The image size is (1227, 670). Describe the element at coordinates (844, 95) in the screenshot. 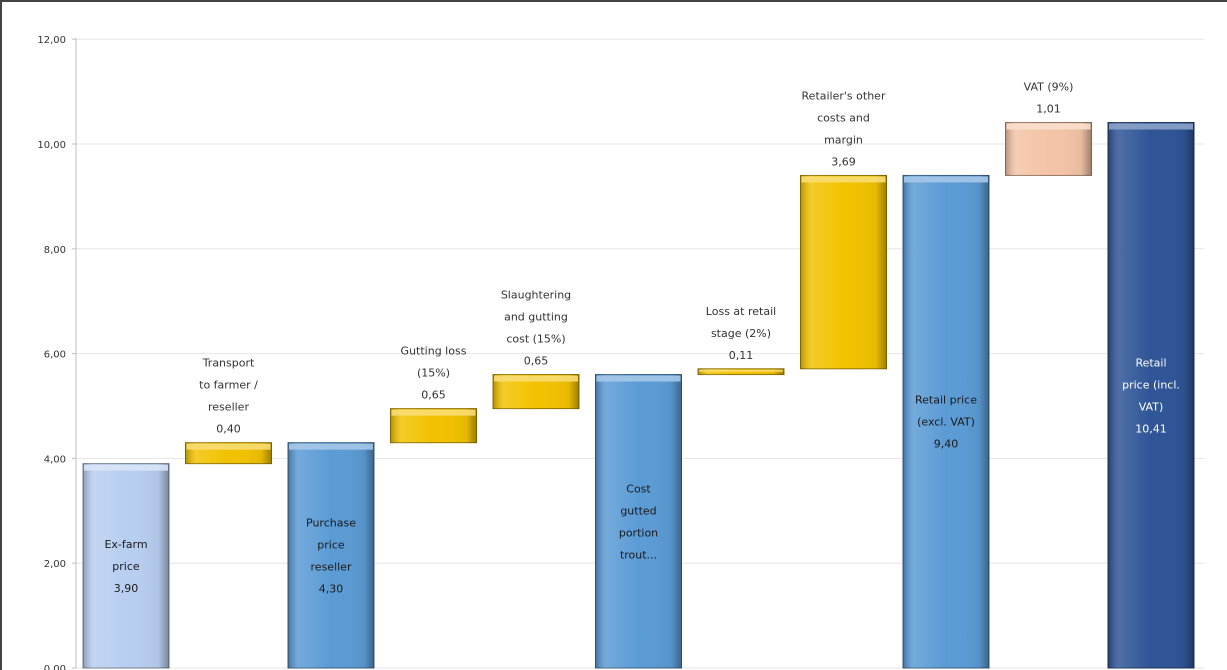

I see `bar-label-line: Retailer's other` at that location.